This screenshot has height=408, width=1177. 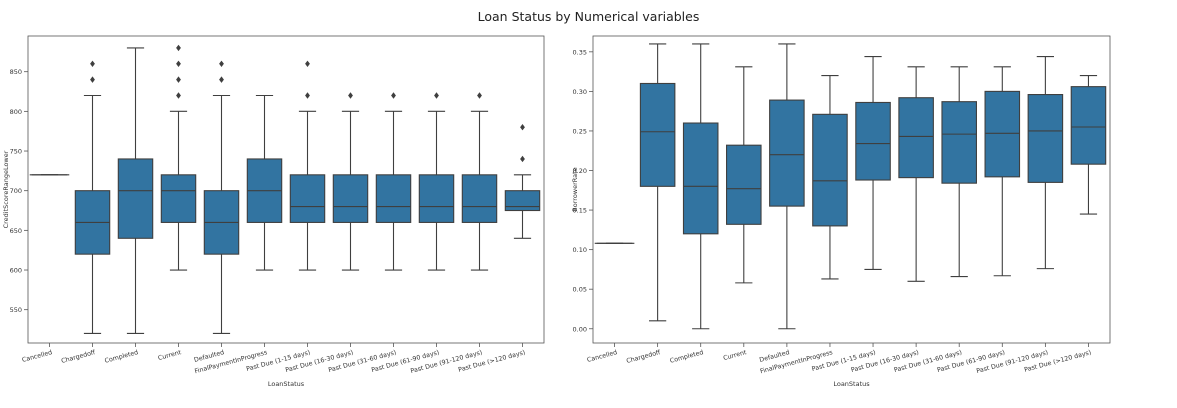 What do you see at coordinates (580, 329) in the screenshot?
I see `y-tick-label: 0.00` at bounding box center [580, 329].